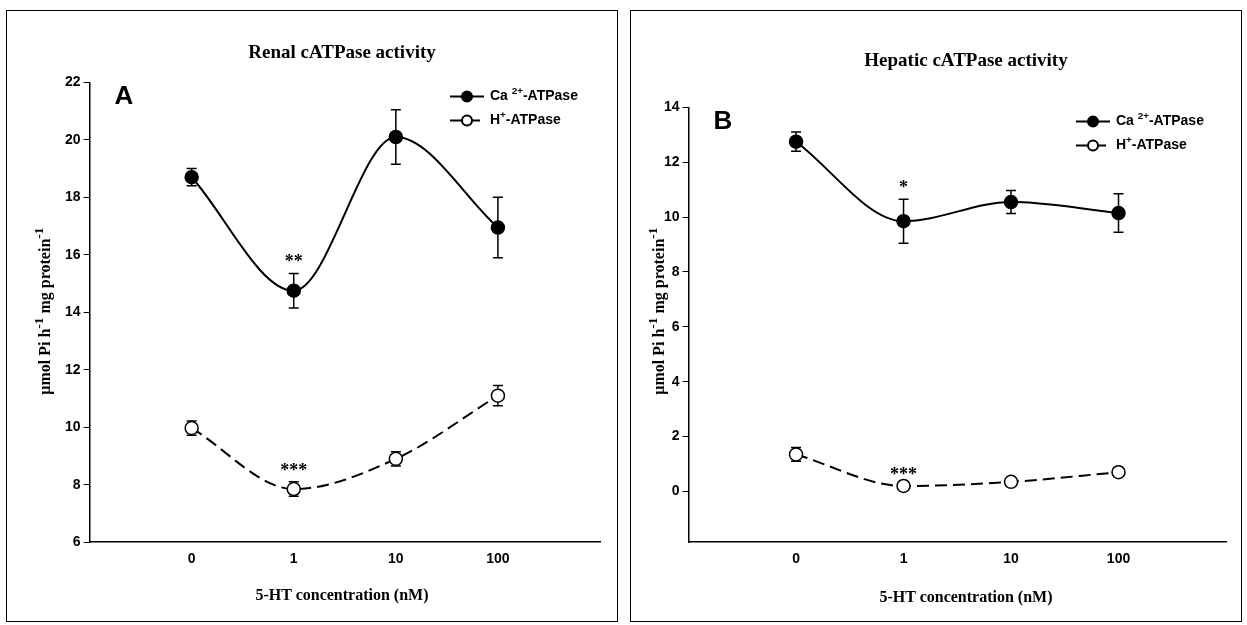 The height and width of the screenshot is (625, 1247). What do you see at coordinates (675, 435) in the screenshot?
I see `y-tick-label: 2` at bounding box center [675, 435].